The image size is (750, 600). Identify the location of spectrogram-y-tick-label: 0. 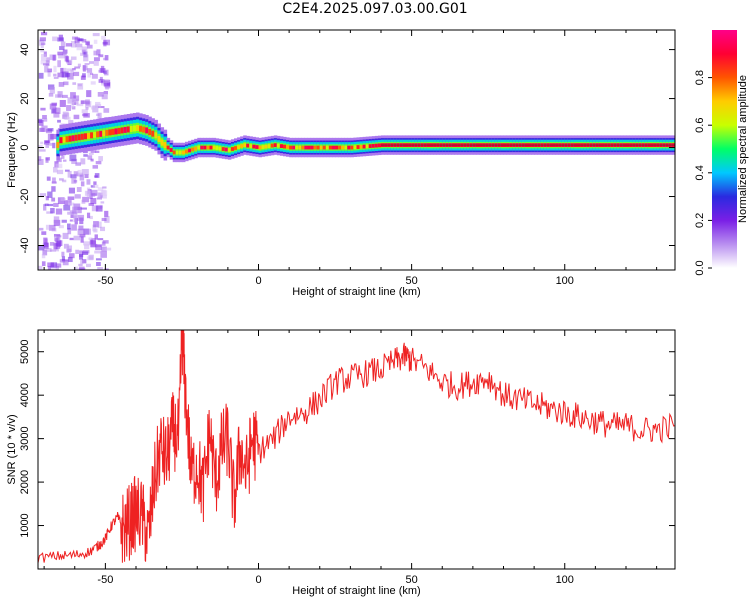
(25, 147).